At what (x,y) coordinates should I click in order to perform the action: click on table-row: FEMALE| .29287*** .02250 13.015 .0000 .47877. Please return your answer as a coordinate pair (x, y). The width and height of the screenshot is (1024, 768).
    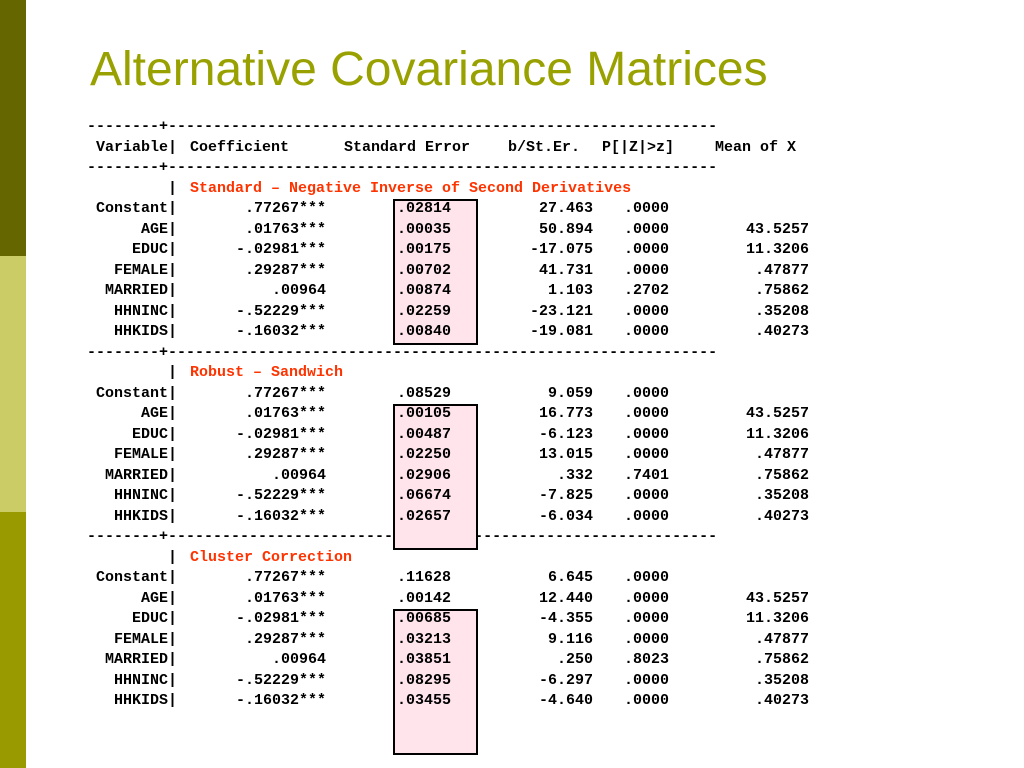
    Looking at the image, I should click on (448, 455).